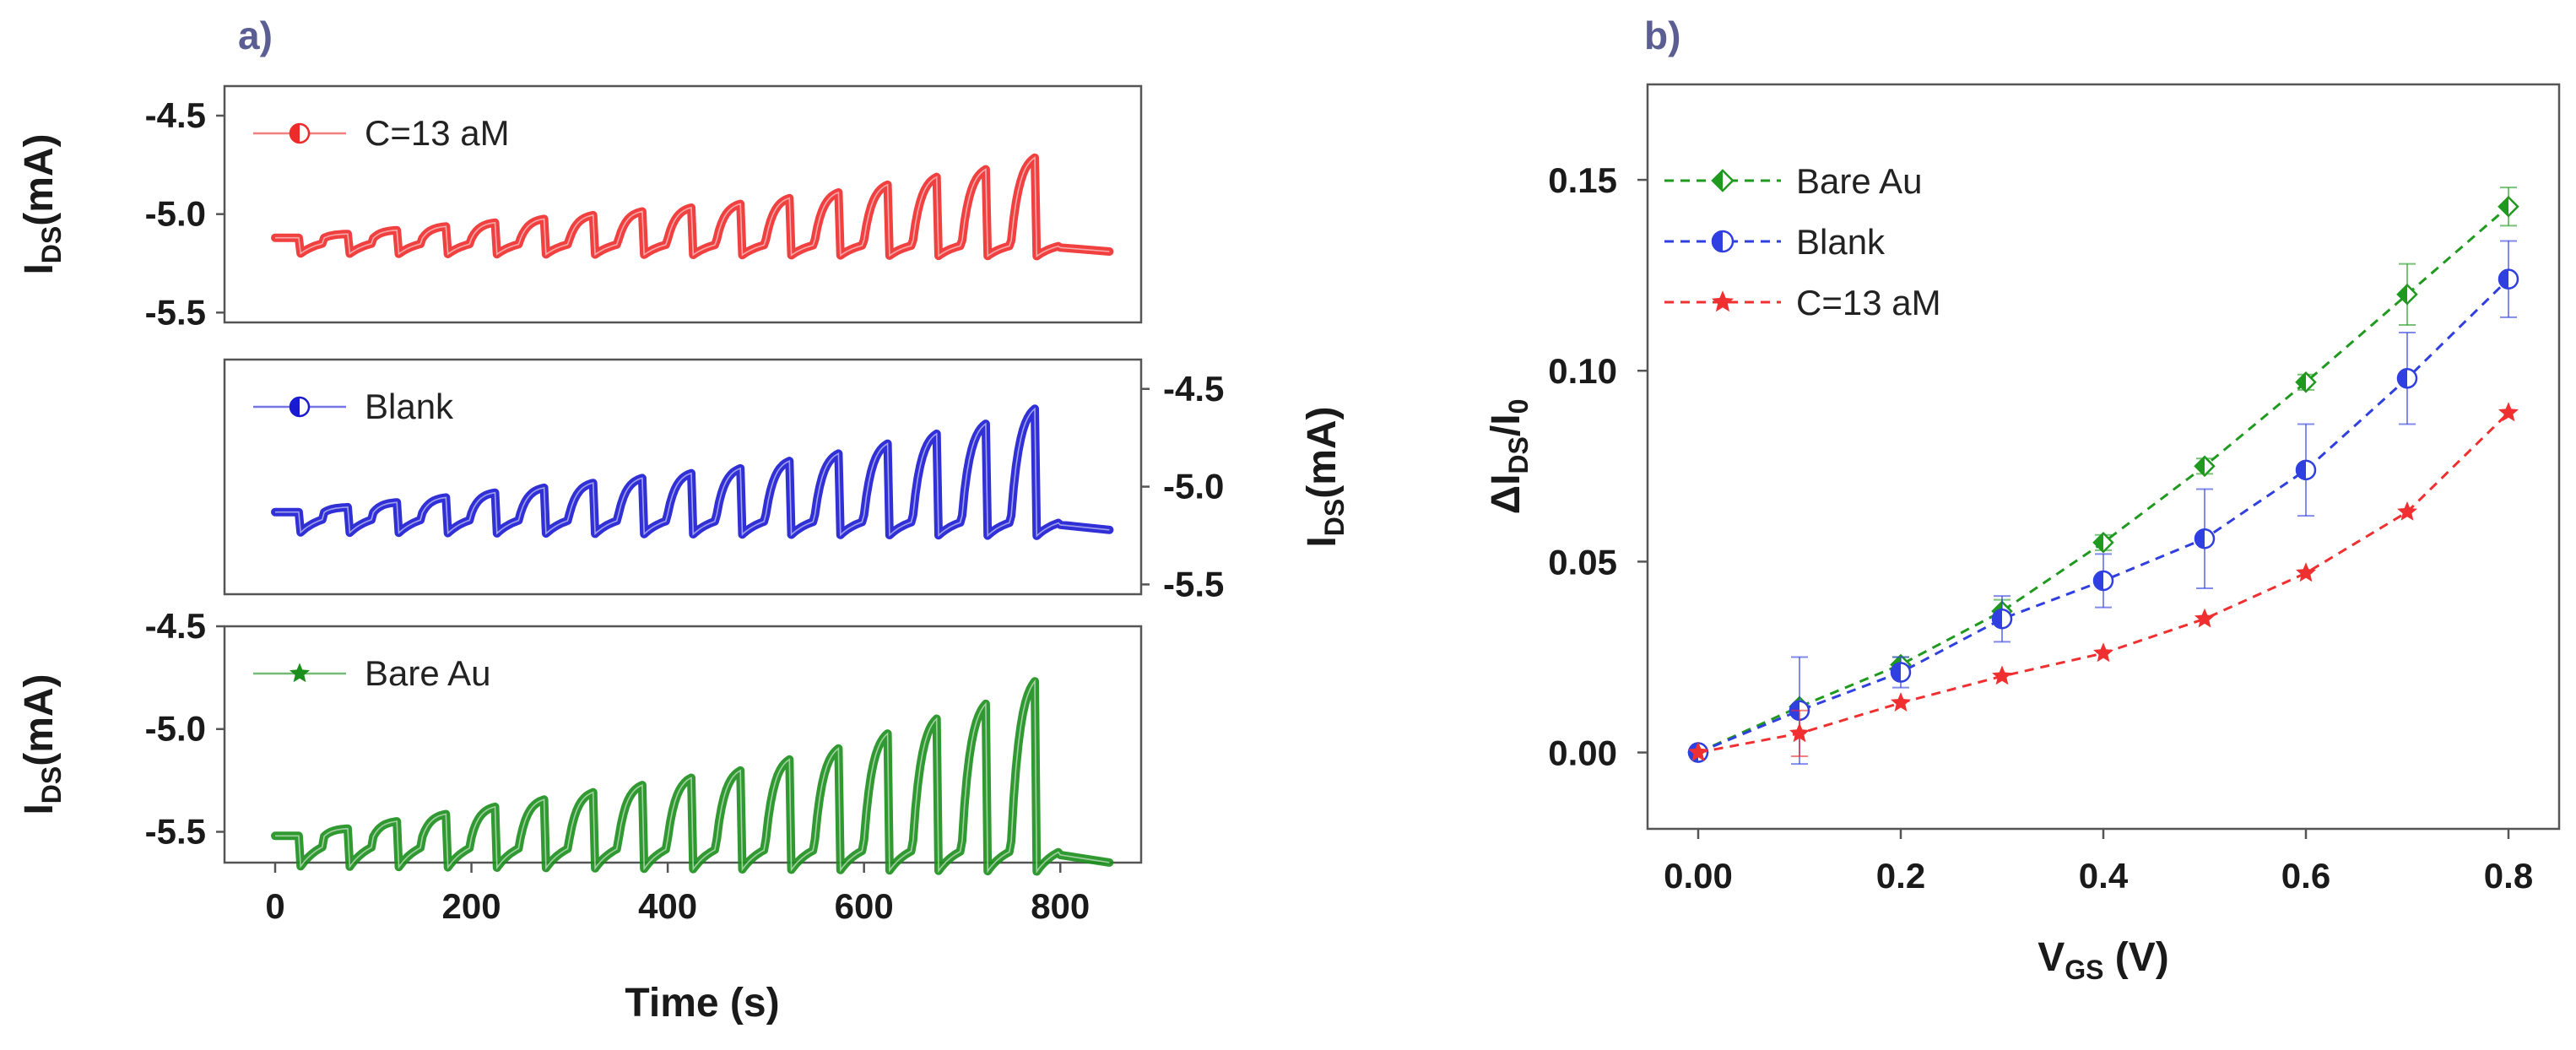  What do you see at coordinates (1193, 486) in the screenshot?
I see `ytick-label-blank-1: -5.0` at bounding box center [1193, 486].